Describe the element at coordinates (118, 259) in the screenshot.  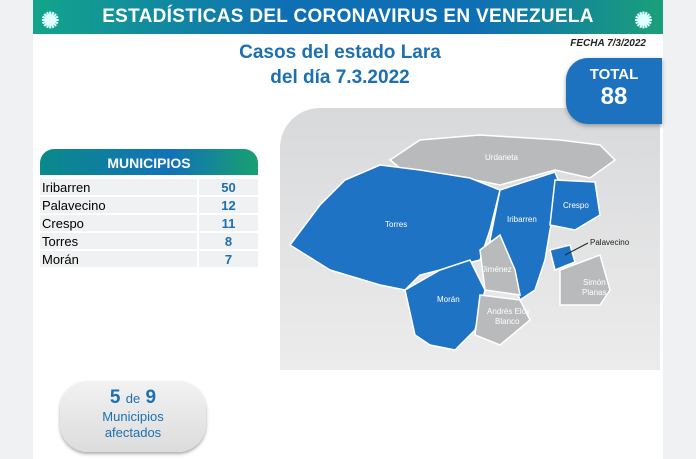
I see `municipio-name: Morán` at that location.